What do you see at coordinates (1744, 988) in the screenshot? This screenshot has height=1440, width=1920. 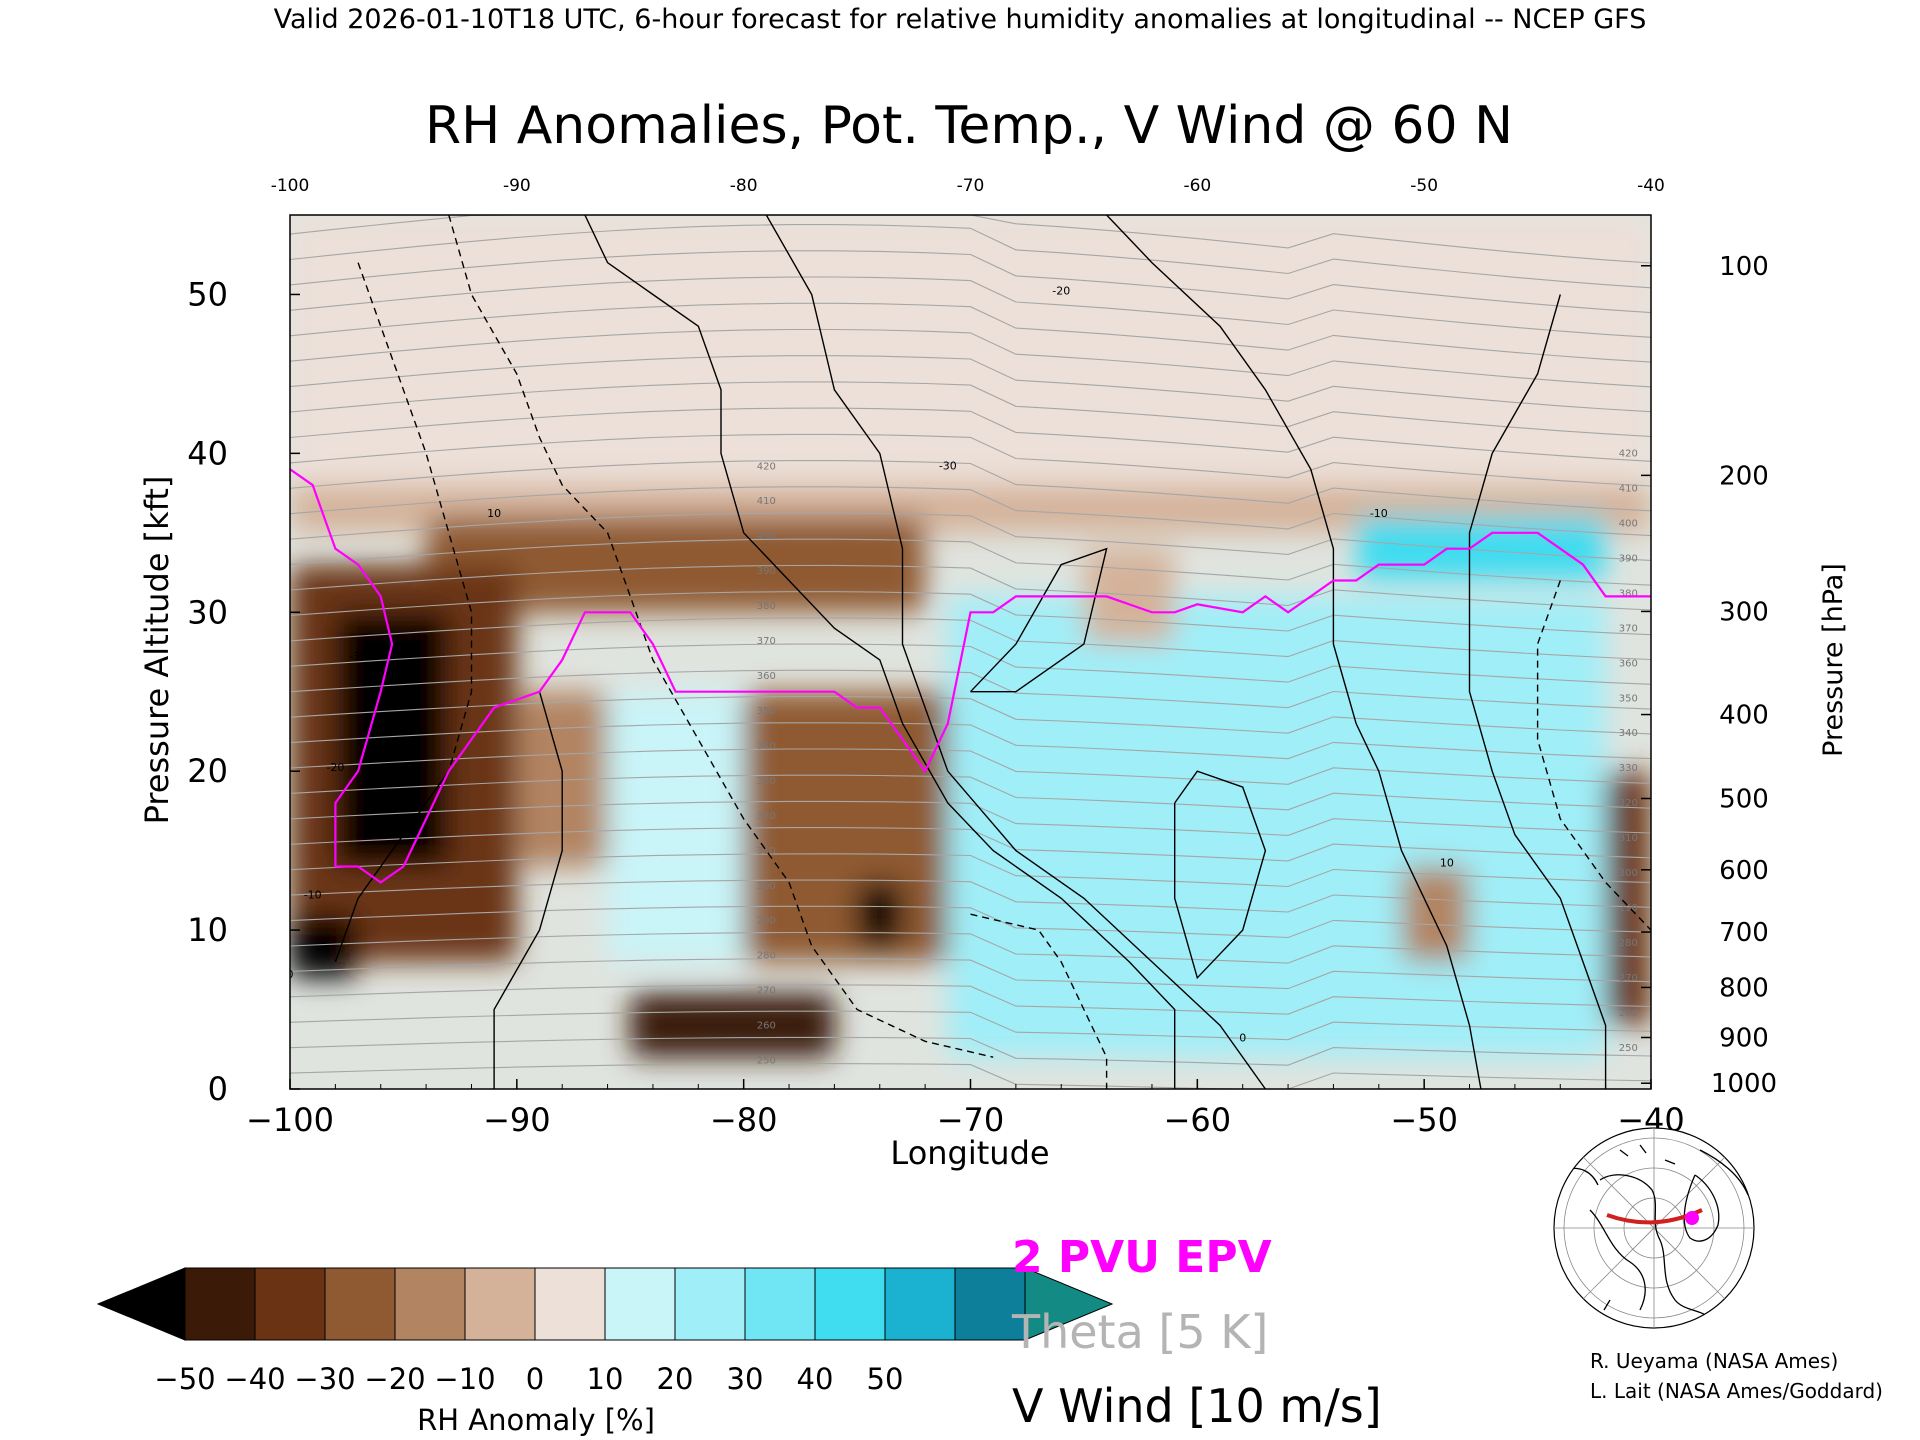 I see `pressure-tick-label: 800` at bounding box center [1744, 988].